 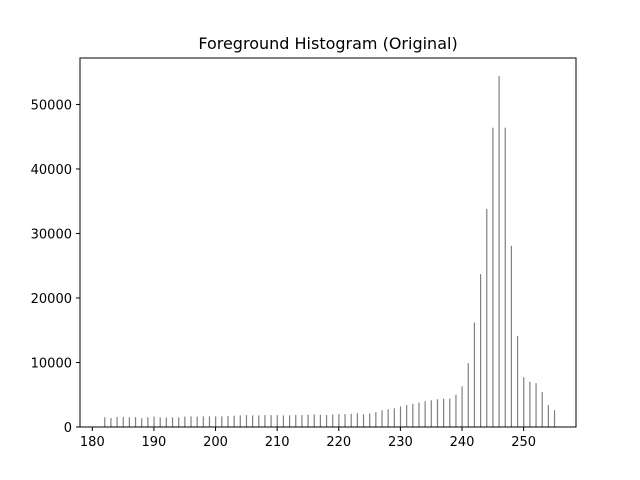 What do you see at coordinates (215, 442) in the screenshot?
I see `x-tick-label: 200` at bounding box center [215, 442].